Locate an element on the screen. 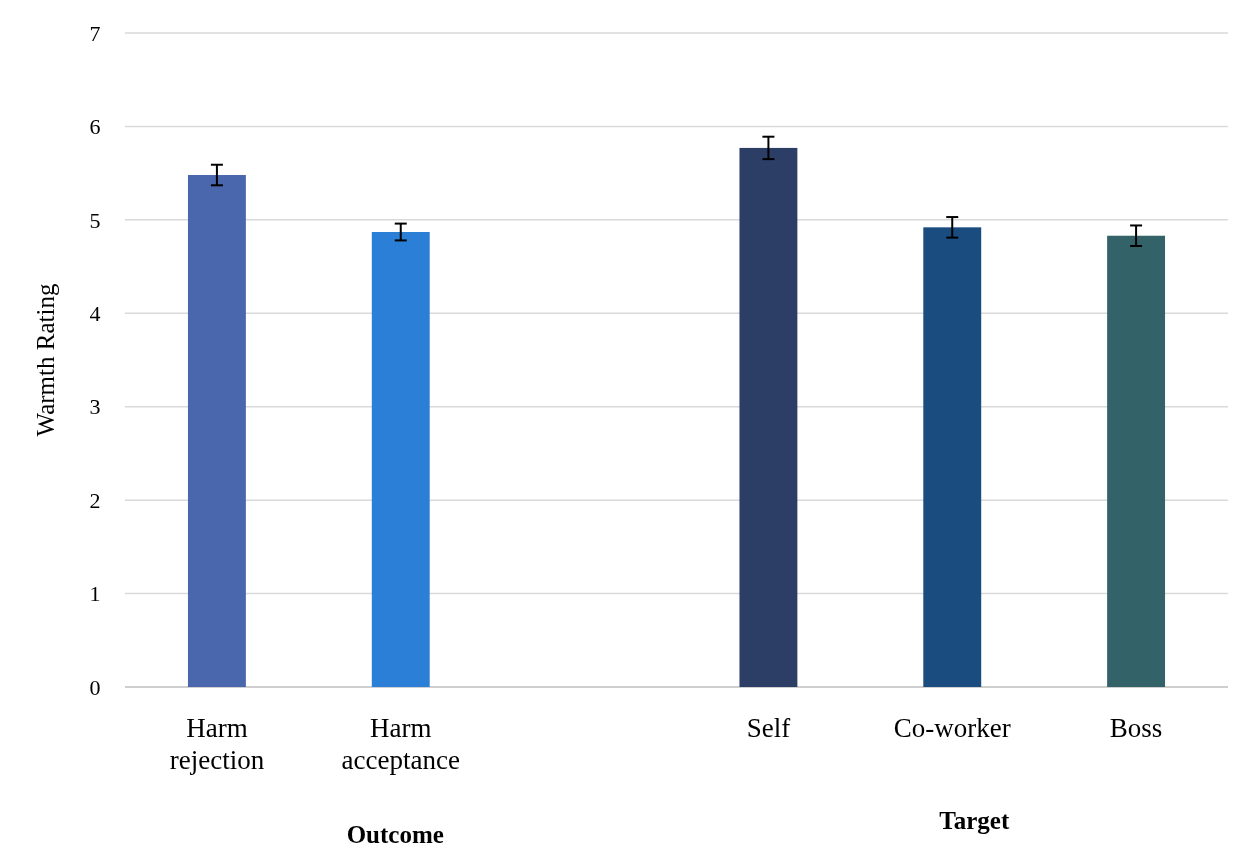  x-tick-label: Co-worker is located at coordinates (952, 728).